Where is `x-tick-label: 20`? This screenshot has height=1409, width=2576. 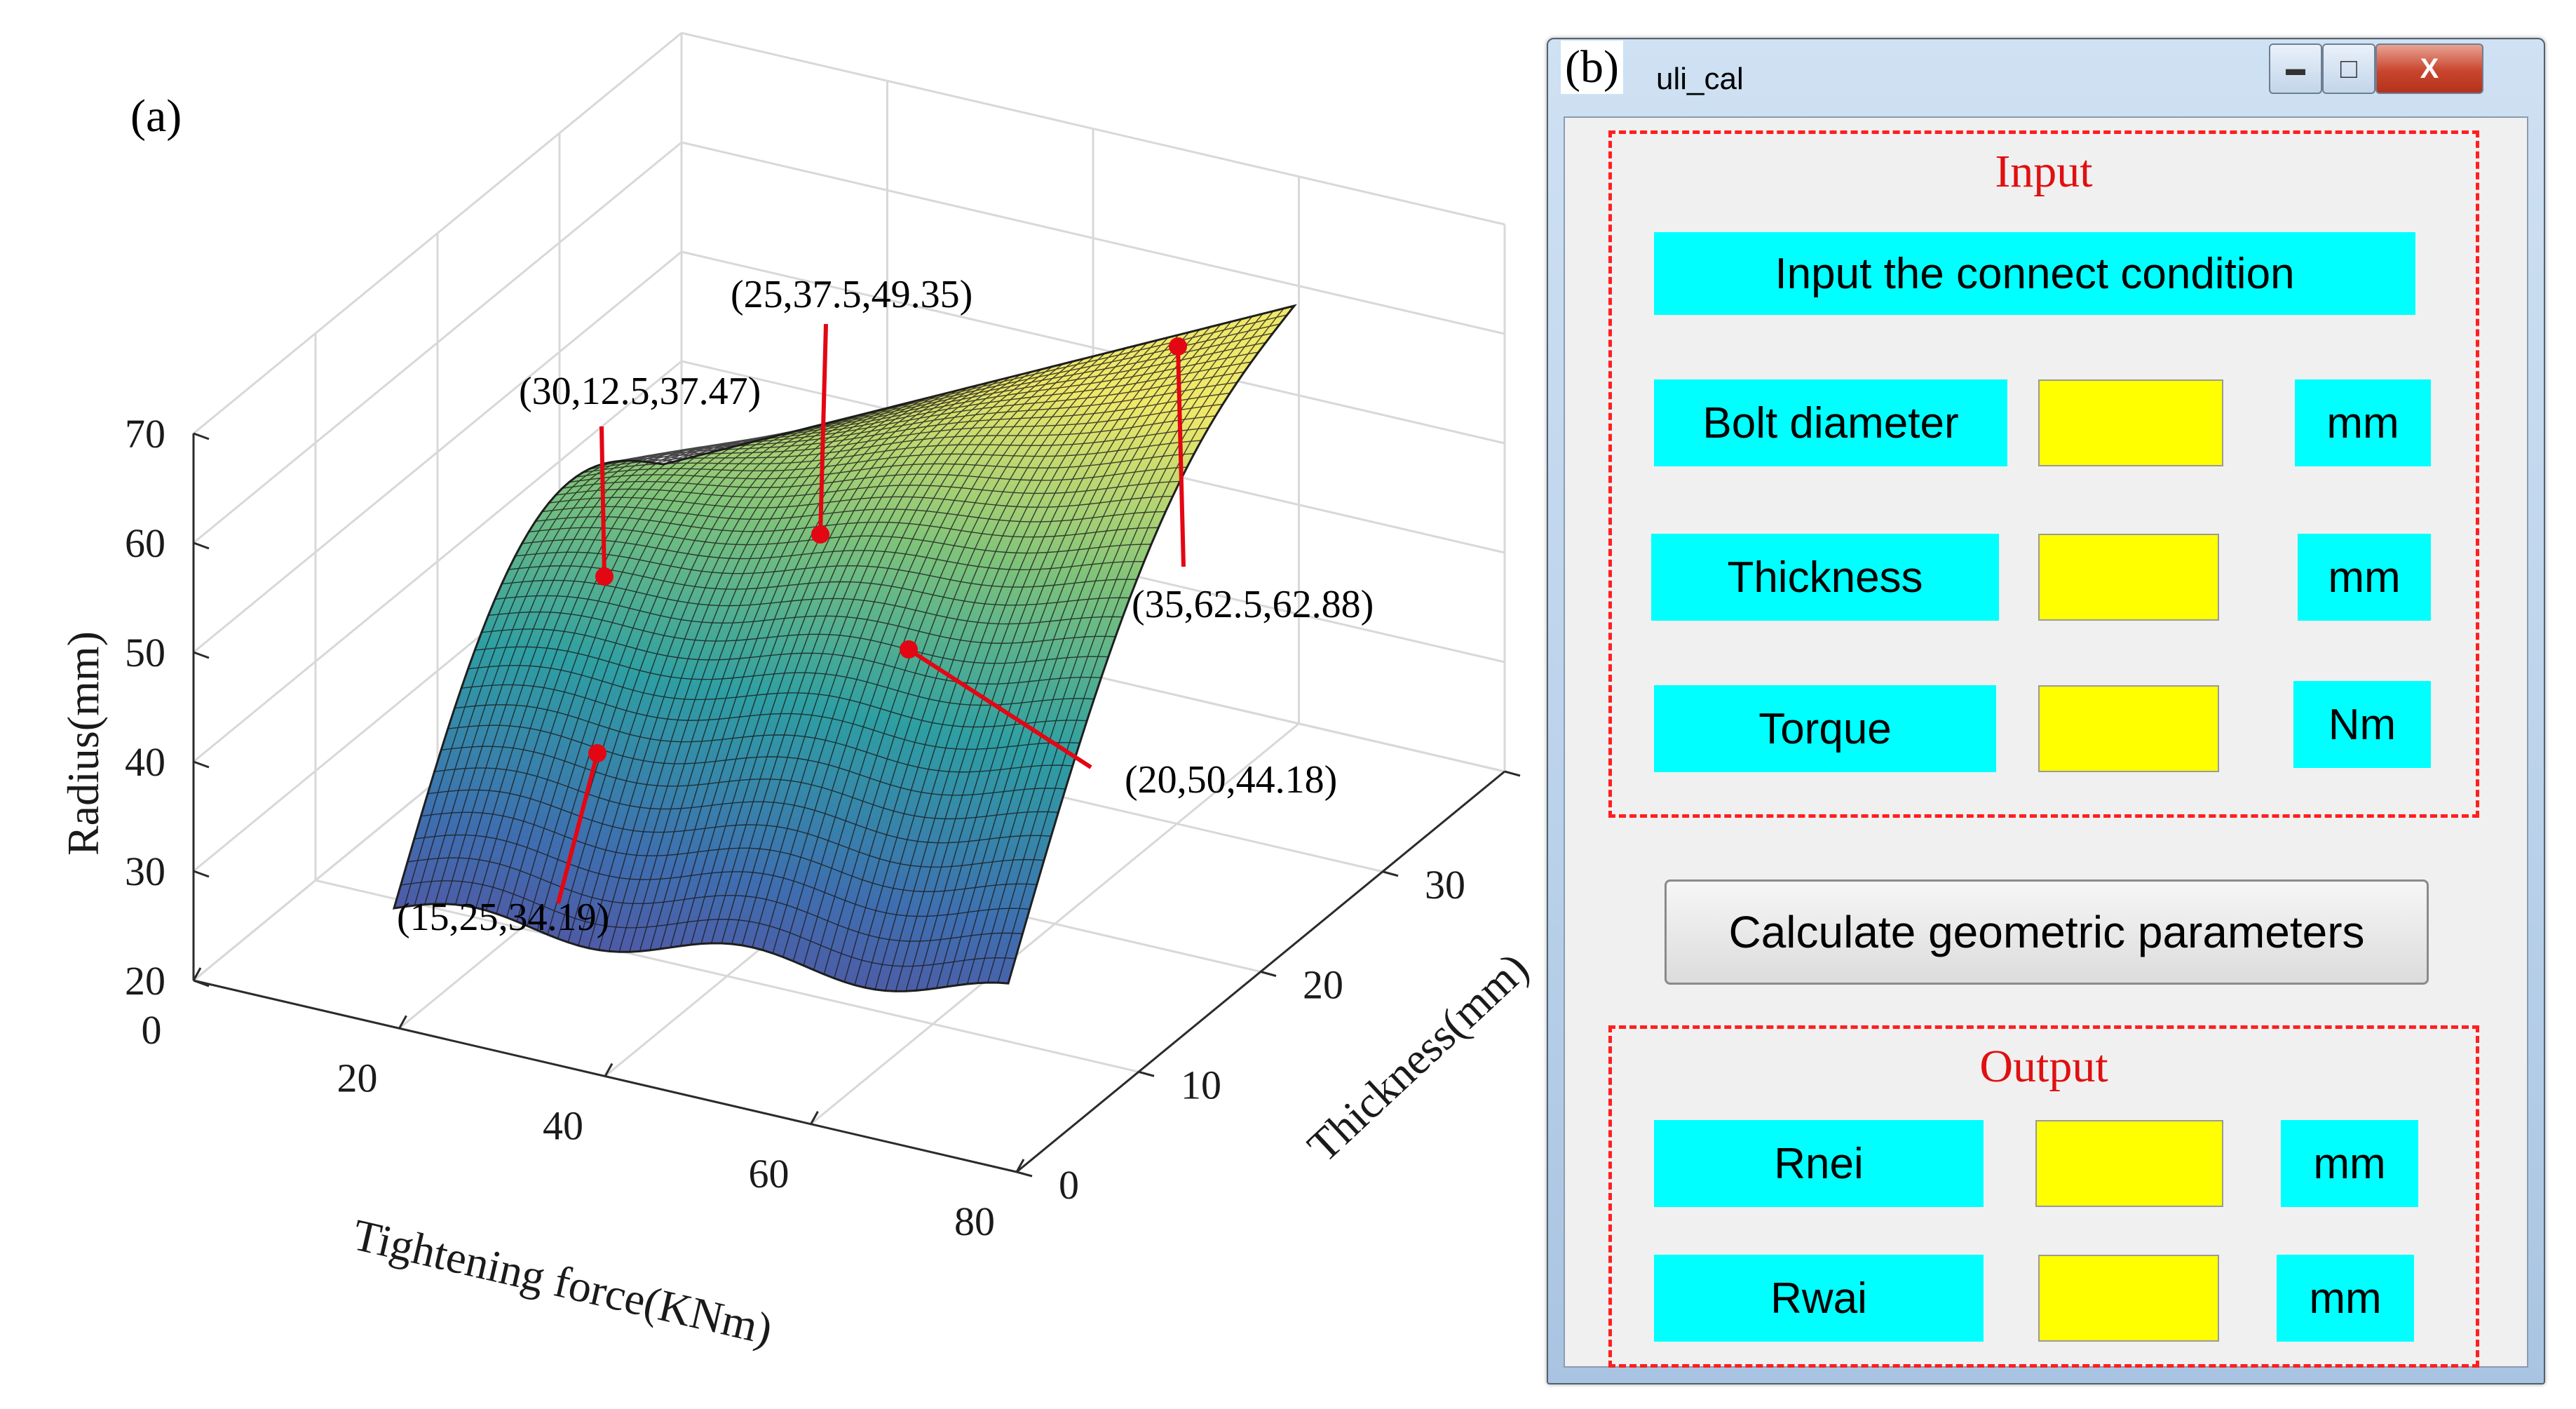
x-tick-label: 20 is located at coordinates (357, 1077).